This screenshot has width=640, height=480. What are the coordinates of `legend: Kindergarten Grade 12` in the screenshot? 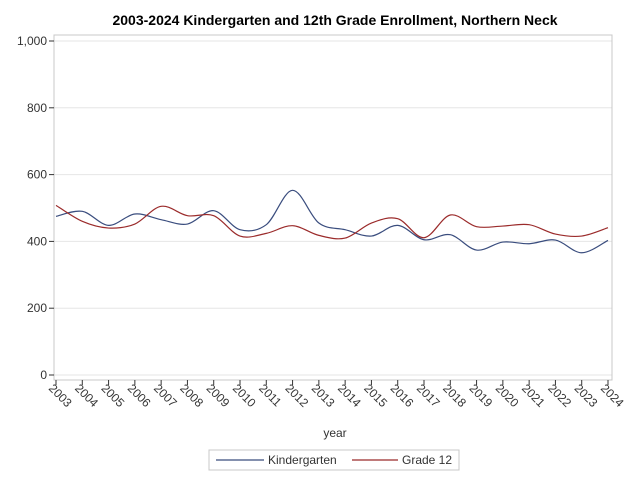 It's located at (334, 460).